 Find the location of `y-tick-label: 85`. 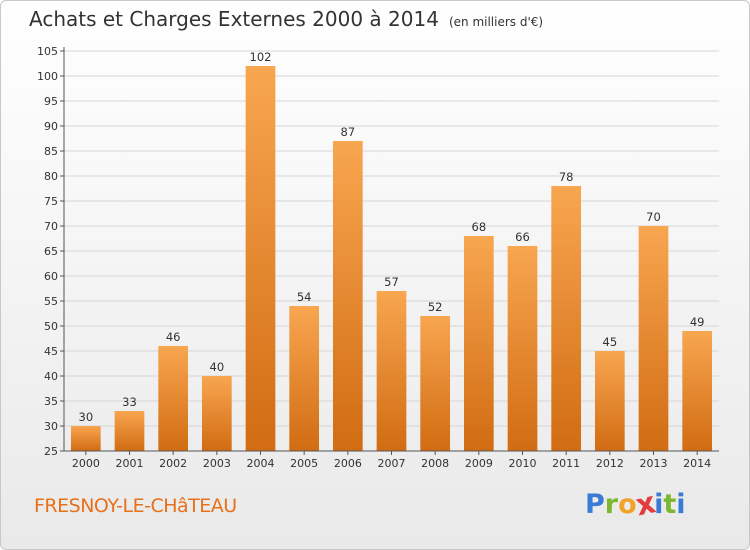

y-tick-label: 85 is located at coordinates (51, 151).